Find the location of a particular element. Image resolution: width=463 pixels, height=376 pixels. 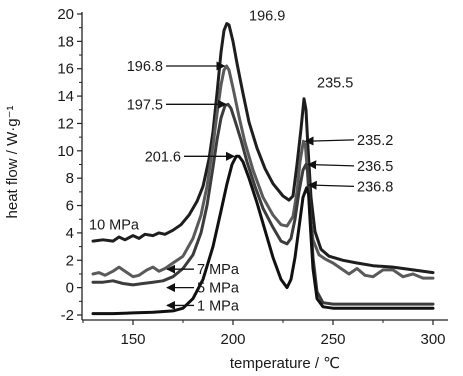

peak-label: 235.2 is located at coordinates (375, 141).